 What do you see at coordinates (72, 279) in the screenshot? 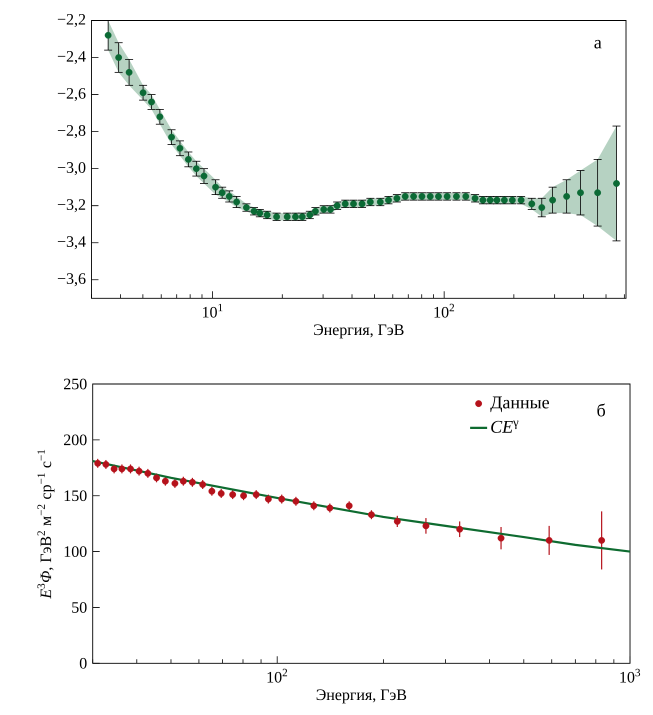
I see `y-tick-label: −3,6` at bounding box center [72, 279].